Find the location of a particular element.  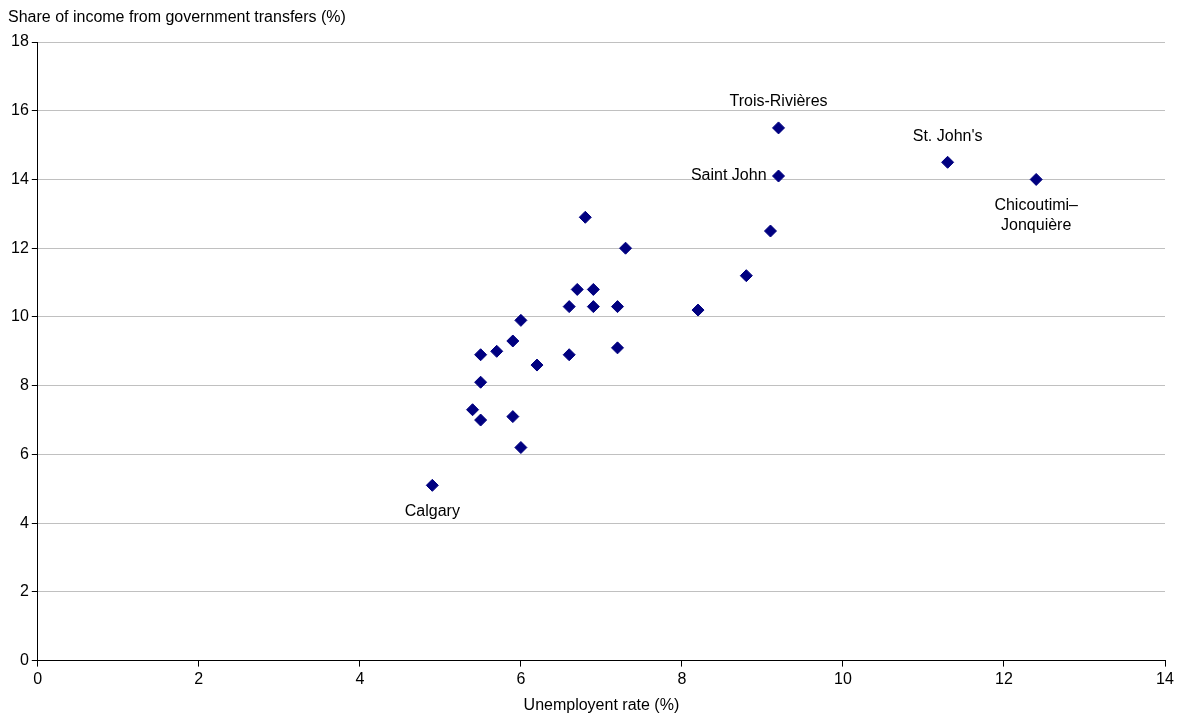

y-tick-label: 2 is located at coordinates (24, 591).